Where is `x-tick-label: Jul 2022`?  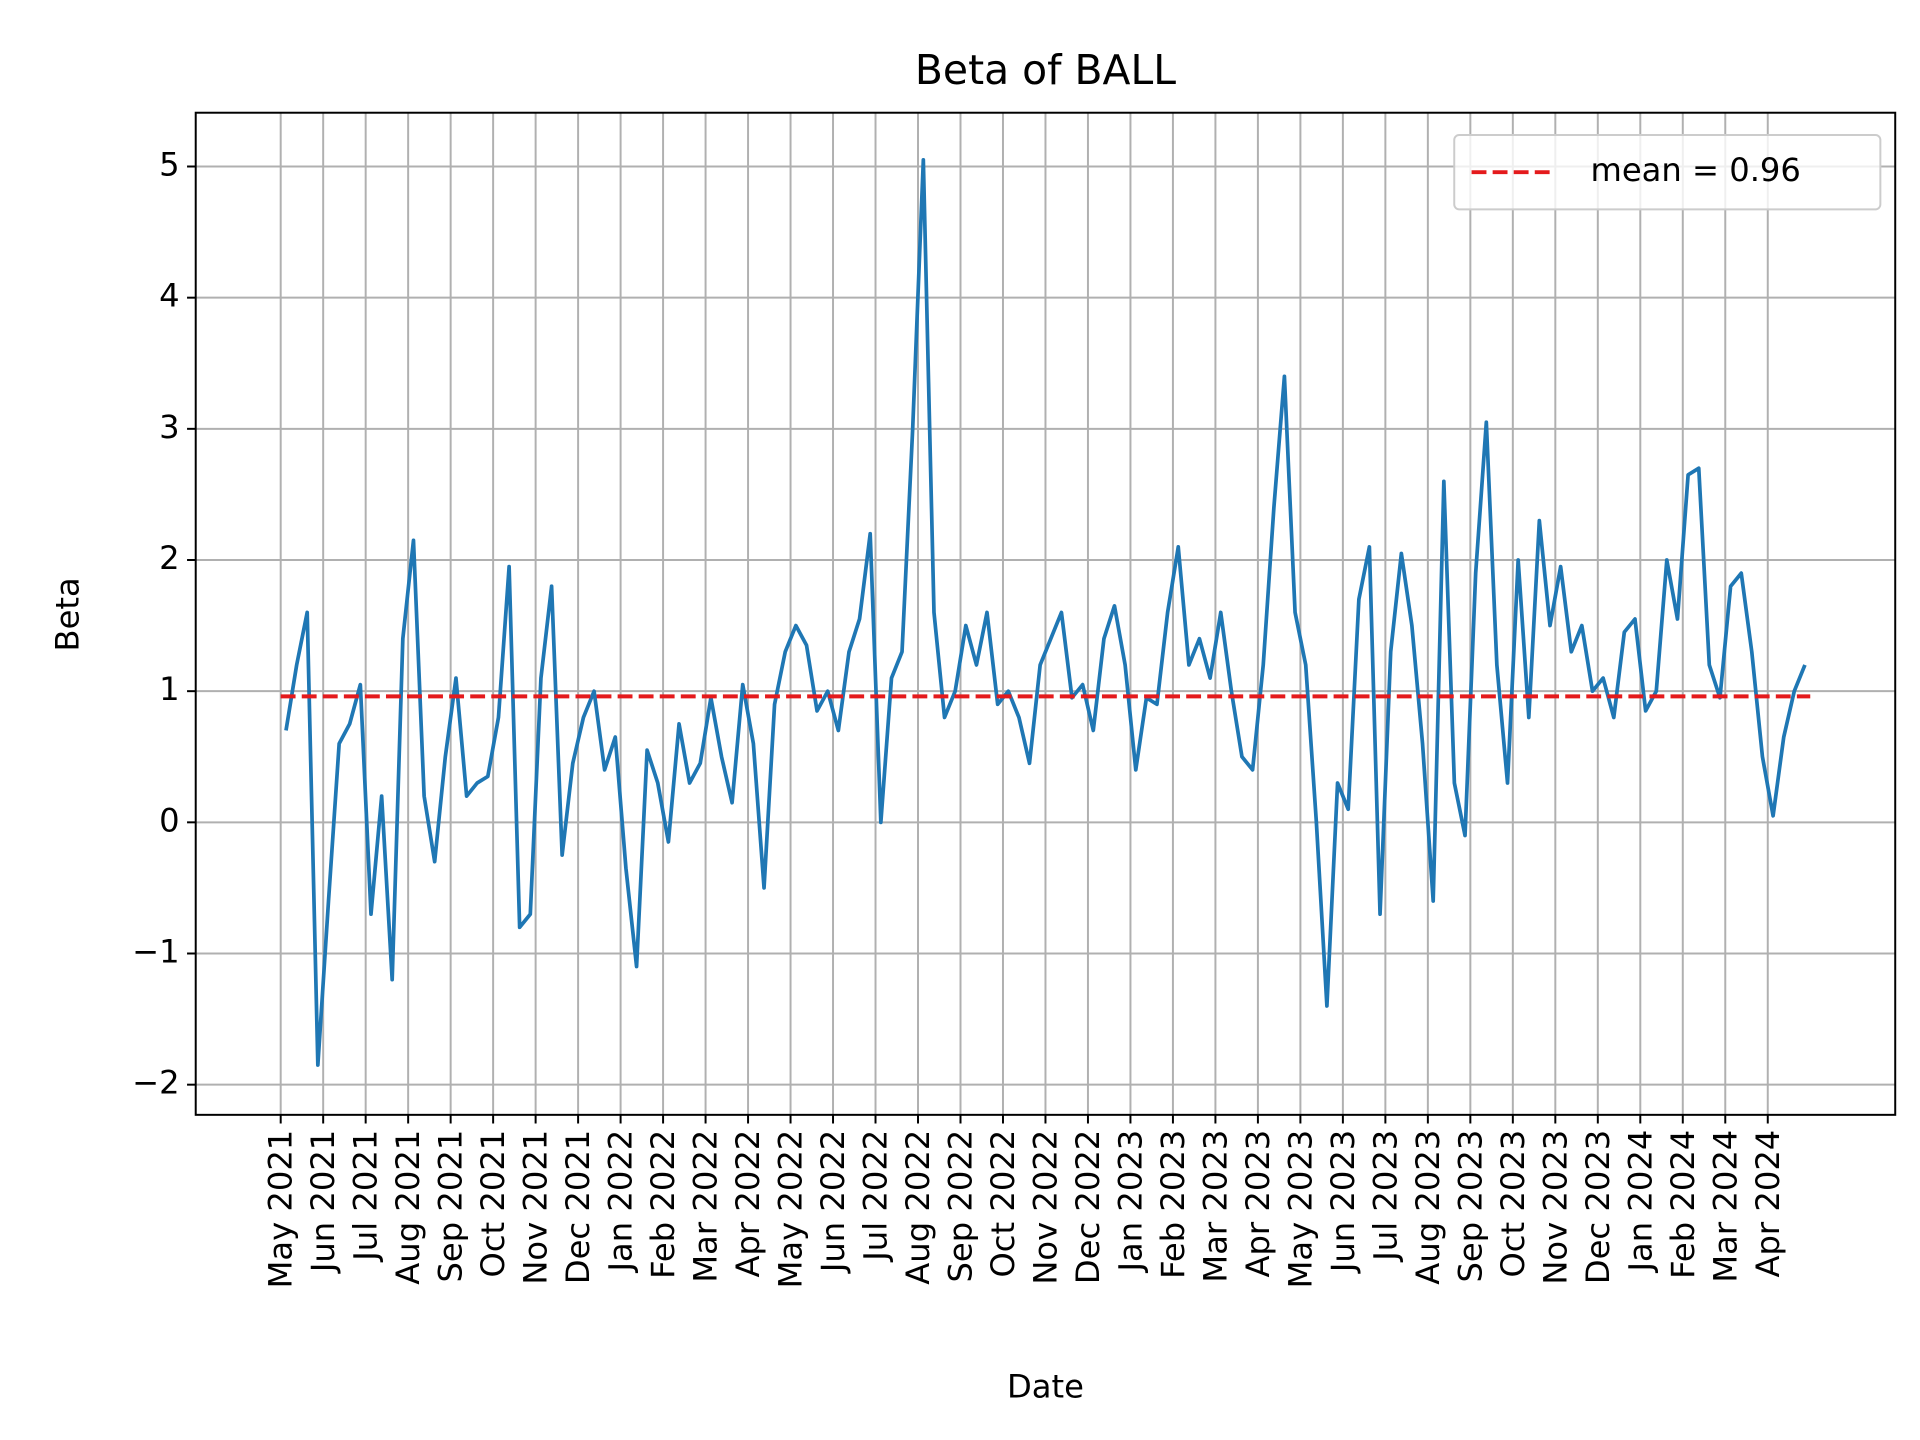
x-tick-label: Jul 2022 is located at coordinates (876, 1196).